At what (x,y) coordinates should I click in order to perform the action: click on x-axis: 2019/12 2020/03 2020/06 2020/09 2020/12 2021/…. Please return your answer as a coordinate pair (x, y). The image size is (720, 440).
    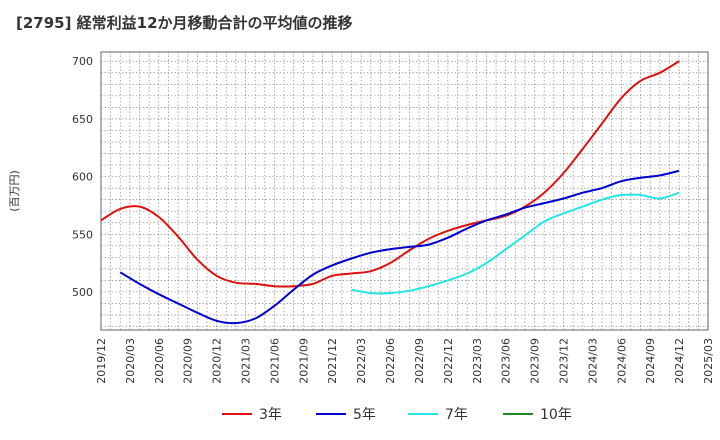
    Looking at the image, I should click on (405, 361).